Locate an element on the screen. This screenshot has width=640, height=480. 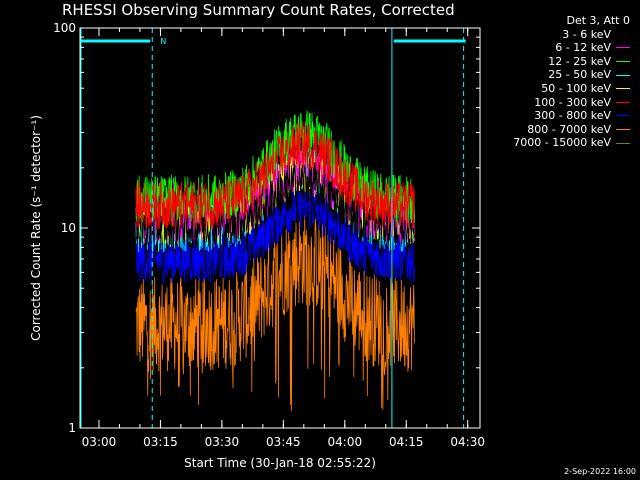
x-tick-label: 03:15 is located at coordinates (160, 442).